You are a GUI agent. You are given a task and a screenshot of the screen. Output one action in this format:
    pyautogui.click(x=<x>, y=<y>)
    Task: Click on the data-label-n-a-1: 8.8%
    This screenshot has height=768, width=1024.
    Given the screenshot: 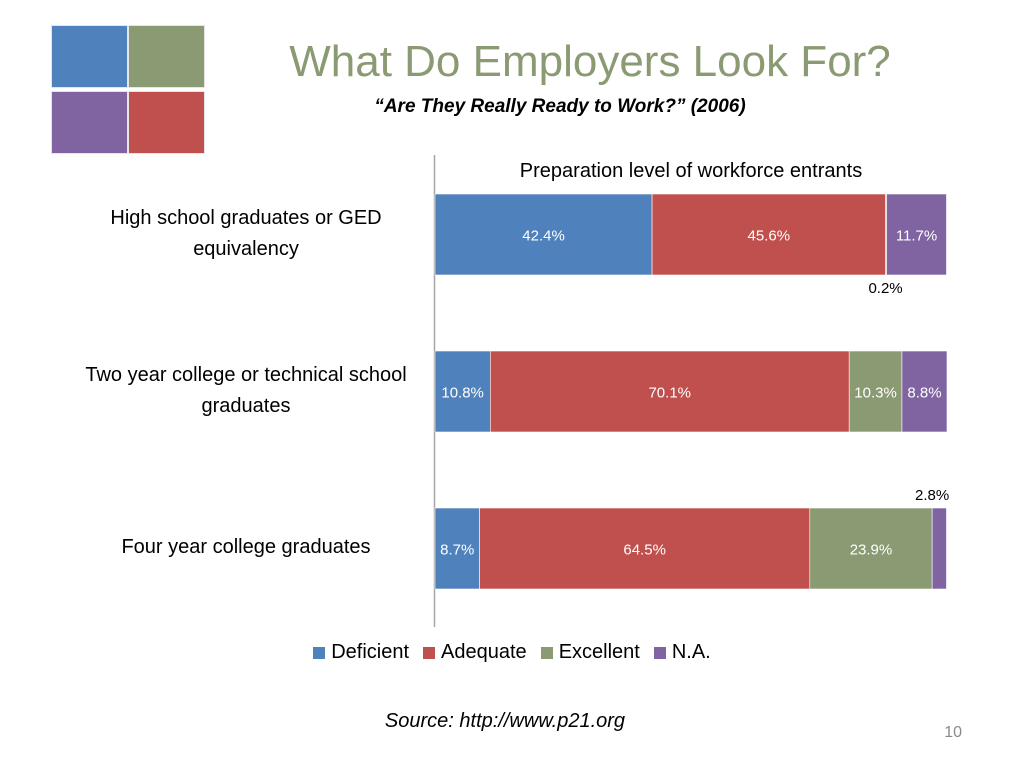 What is the action you would take?
    pyautogui.click(x=924, y=393)
    